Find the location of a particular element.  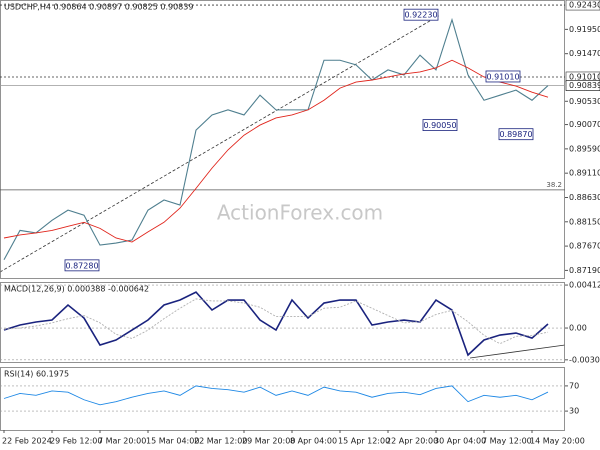

y-tick-label: -0.003051 is located at coordinates (584, 359).